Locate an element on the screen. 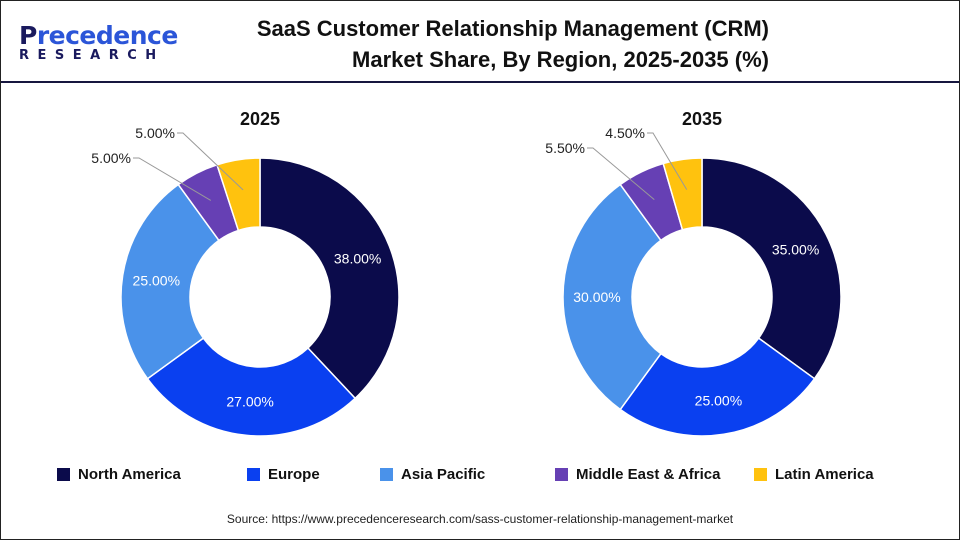  legend-item-middle-east-africa: Middle East & Africa is located at coordinates (654, 474).